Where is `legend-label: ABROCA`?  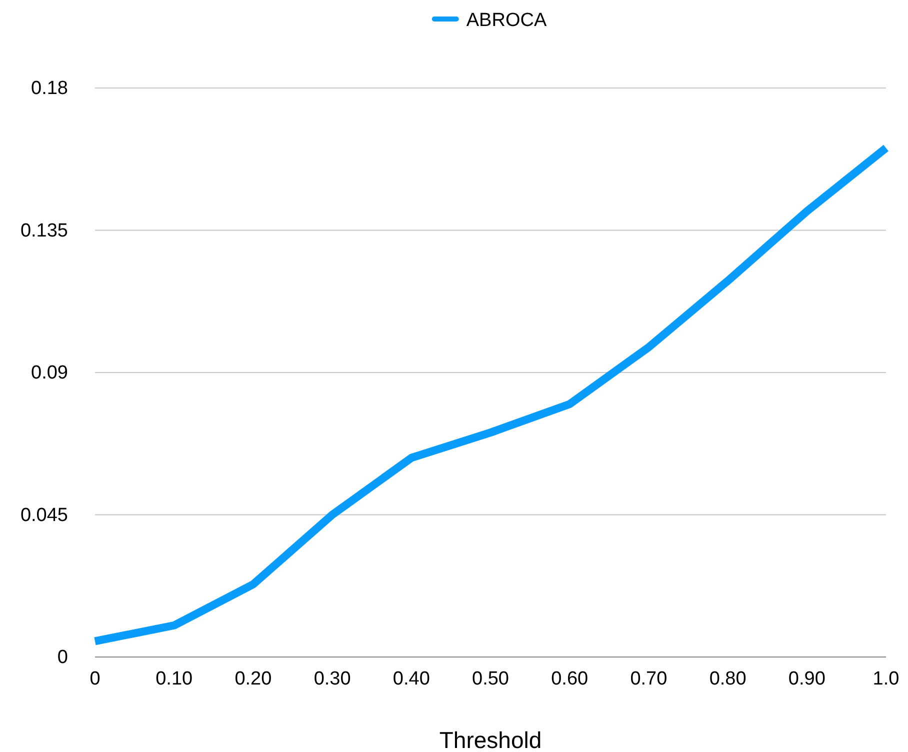
legend-label: ABROCA is located at coordinates (506, 20).